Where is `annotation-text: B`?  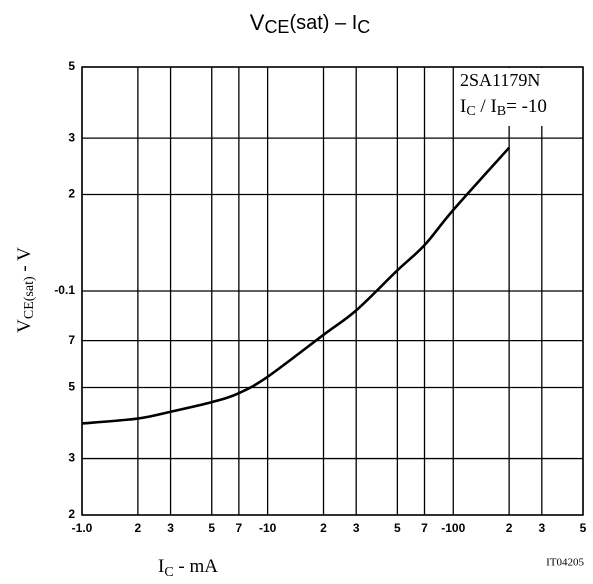
annotation-text: B is located at coordinates (501, 111).